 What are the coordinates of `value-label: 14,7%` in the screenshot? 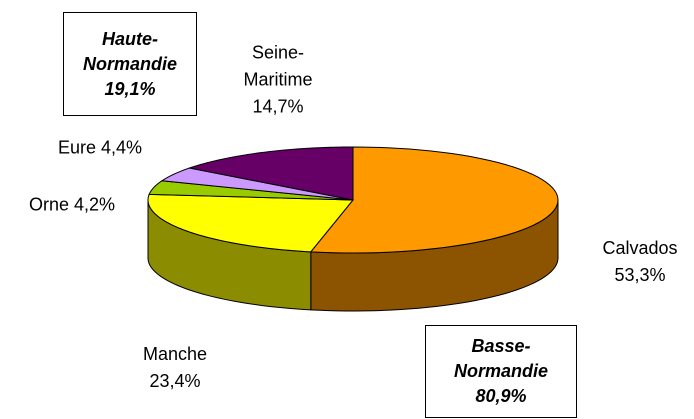 It's located at (278, 106).